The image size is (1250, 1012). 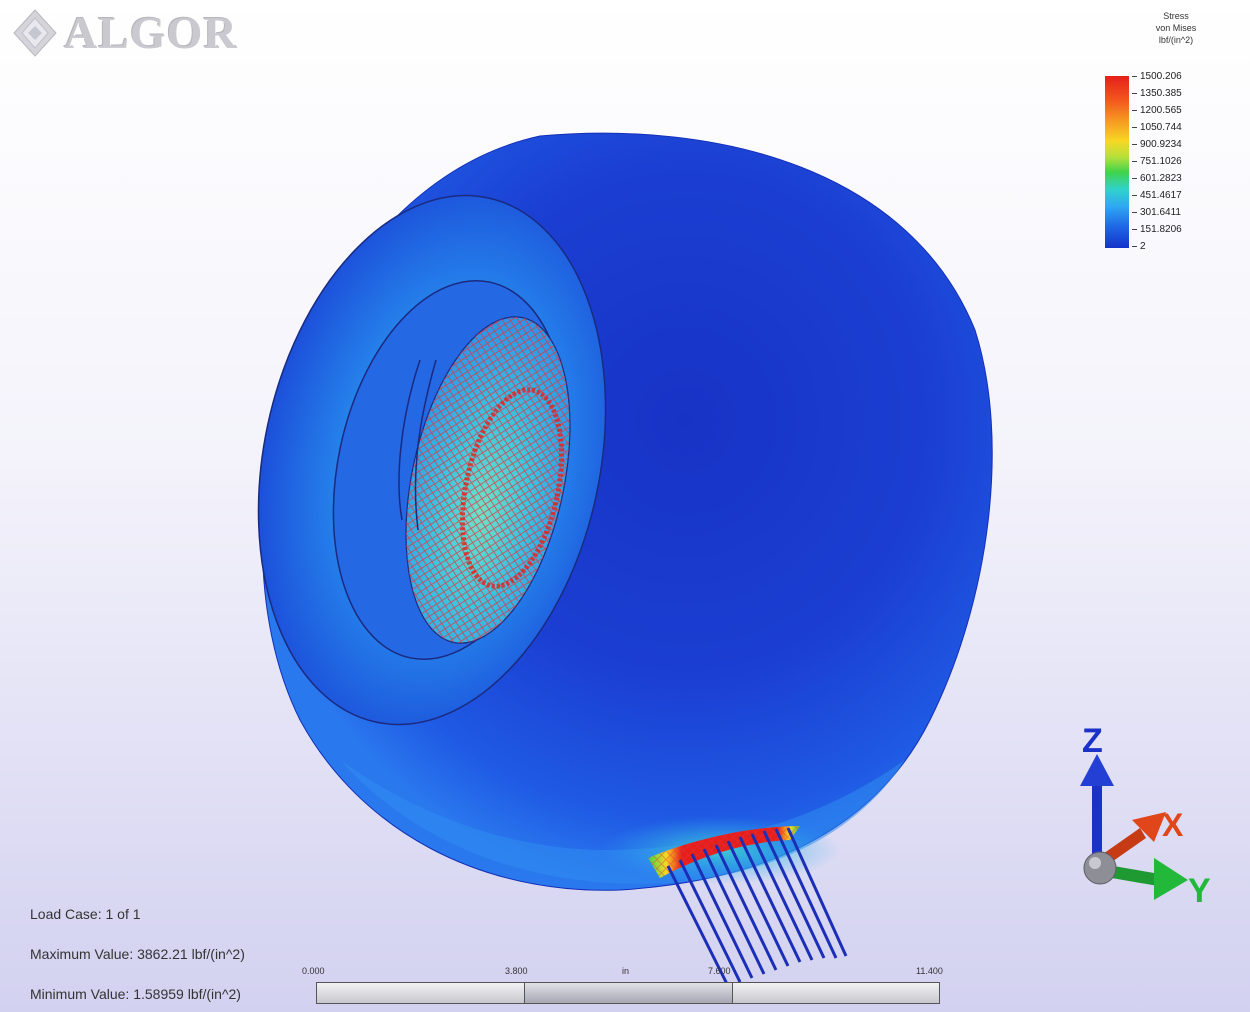 I want to click on y-axis-label: Y, so click(x=1199, y=891).